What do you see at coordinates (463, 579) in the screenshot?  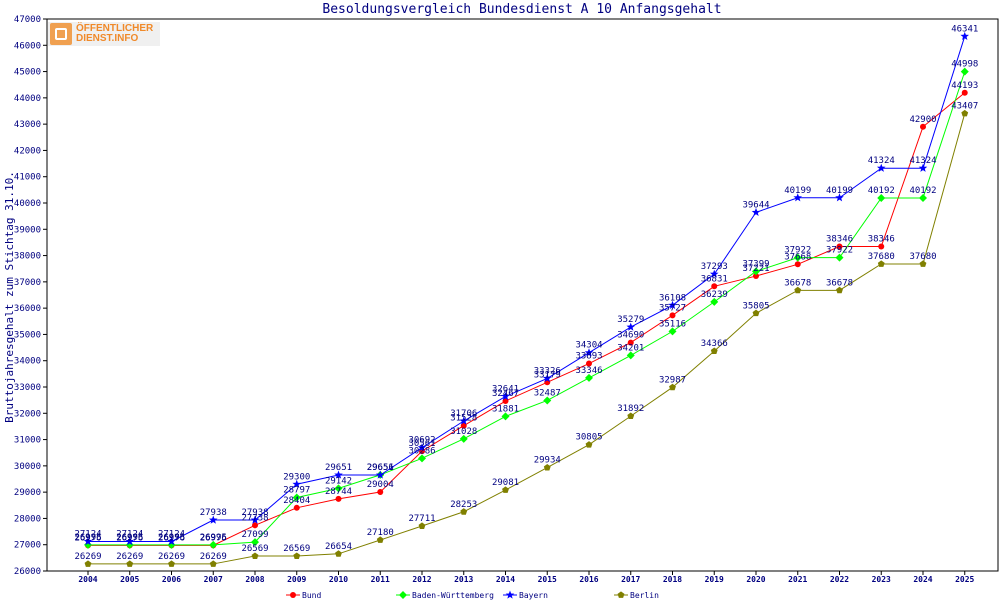 I see `x-tick-label: 2013` at bounding box center [463, 579].